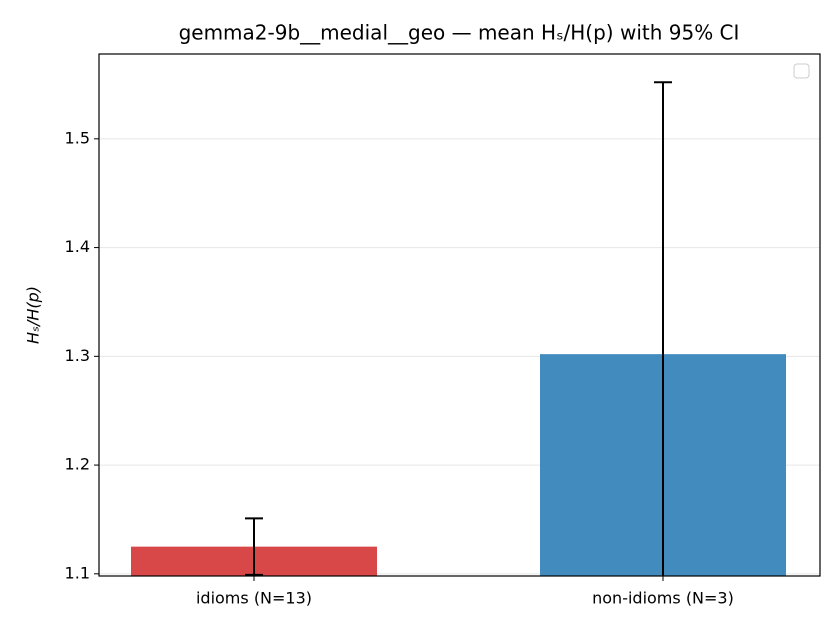 The height and width of the screenshot is (634, 840). What do you see at coordinates (254, 598) in the screenshot?
I see `x-tick-label: idioms (N=13)` at bounding box center [254, 598].